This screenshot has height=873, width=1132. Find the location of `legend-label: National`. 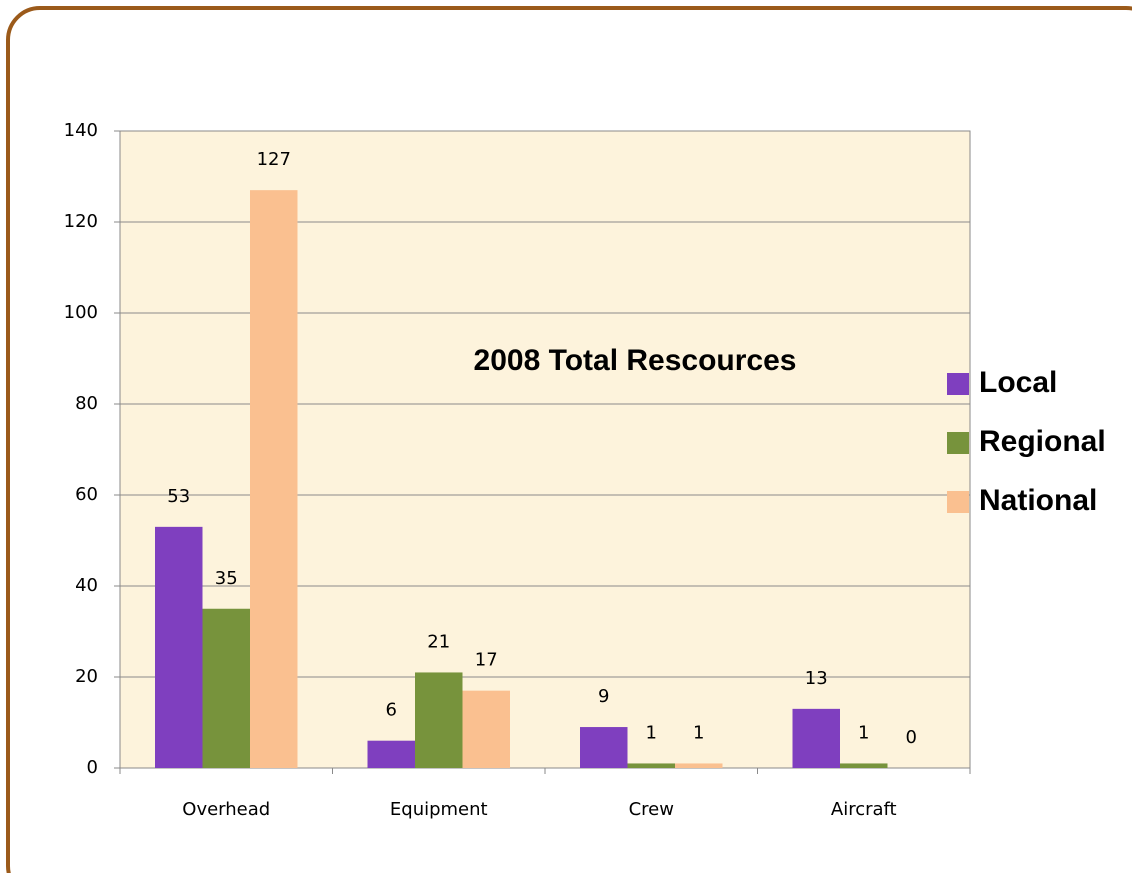

legend-label: National is located at coordinates (1038, 500).